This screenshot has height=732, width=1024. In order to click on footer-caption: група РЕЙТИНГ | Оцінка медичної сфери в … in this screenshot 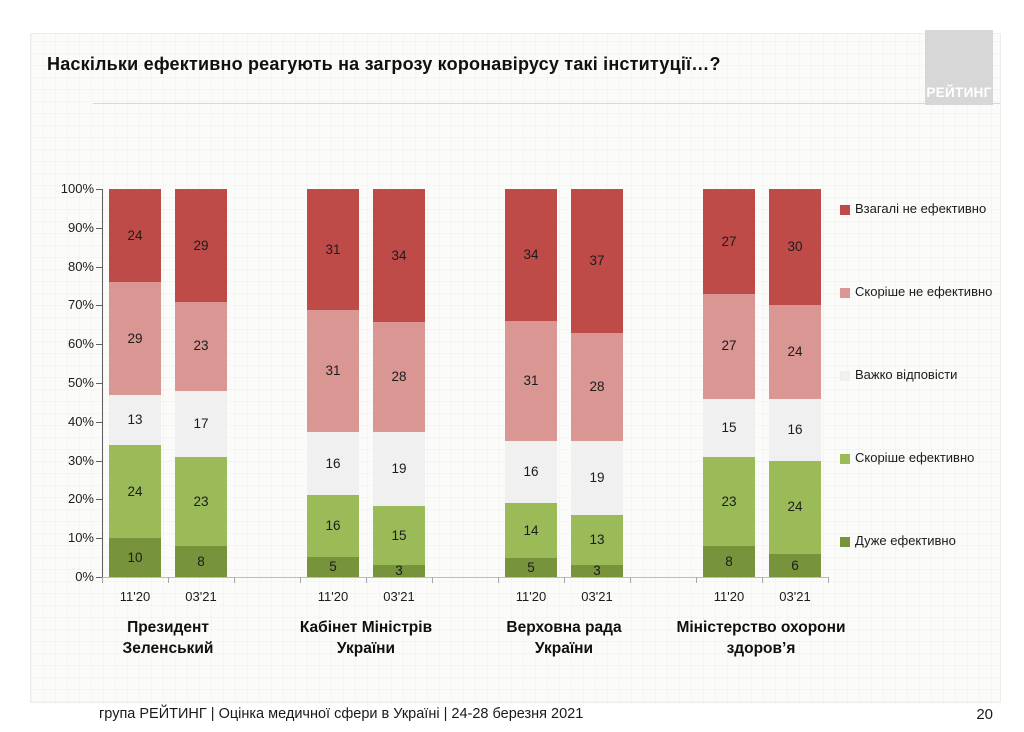, I will do `click(341, 714)`.